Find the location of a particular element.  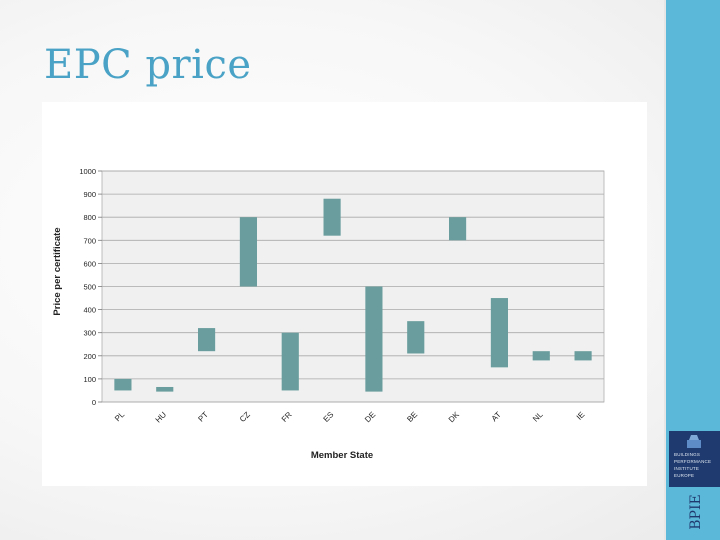

y-tick-label: 400 is located at coordinates (89, 310).